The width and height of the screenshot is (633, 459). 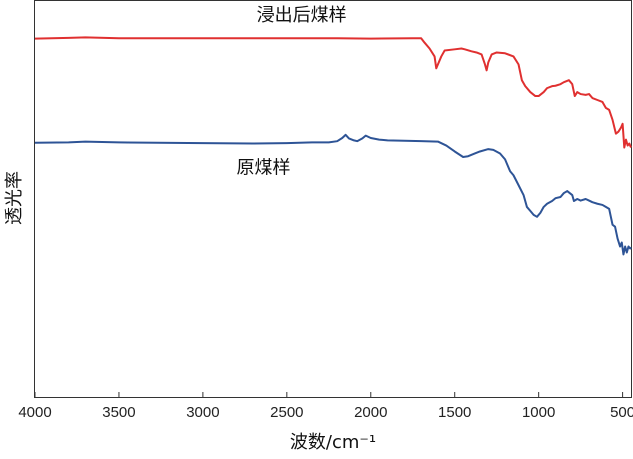 What do you see at coordinates (454, 412) in the screenshot?
I see `x-tick-label: 1500` at bounding box center [454, 412].